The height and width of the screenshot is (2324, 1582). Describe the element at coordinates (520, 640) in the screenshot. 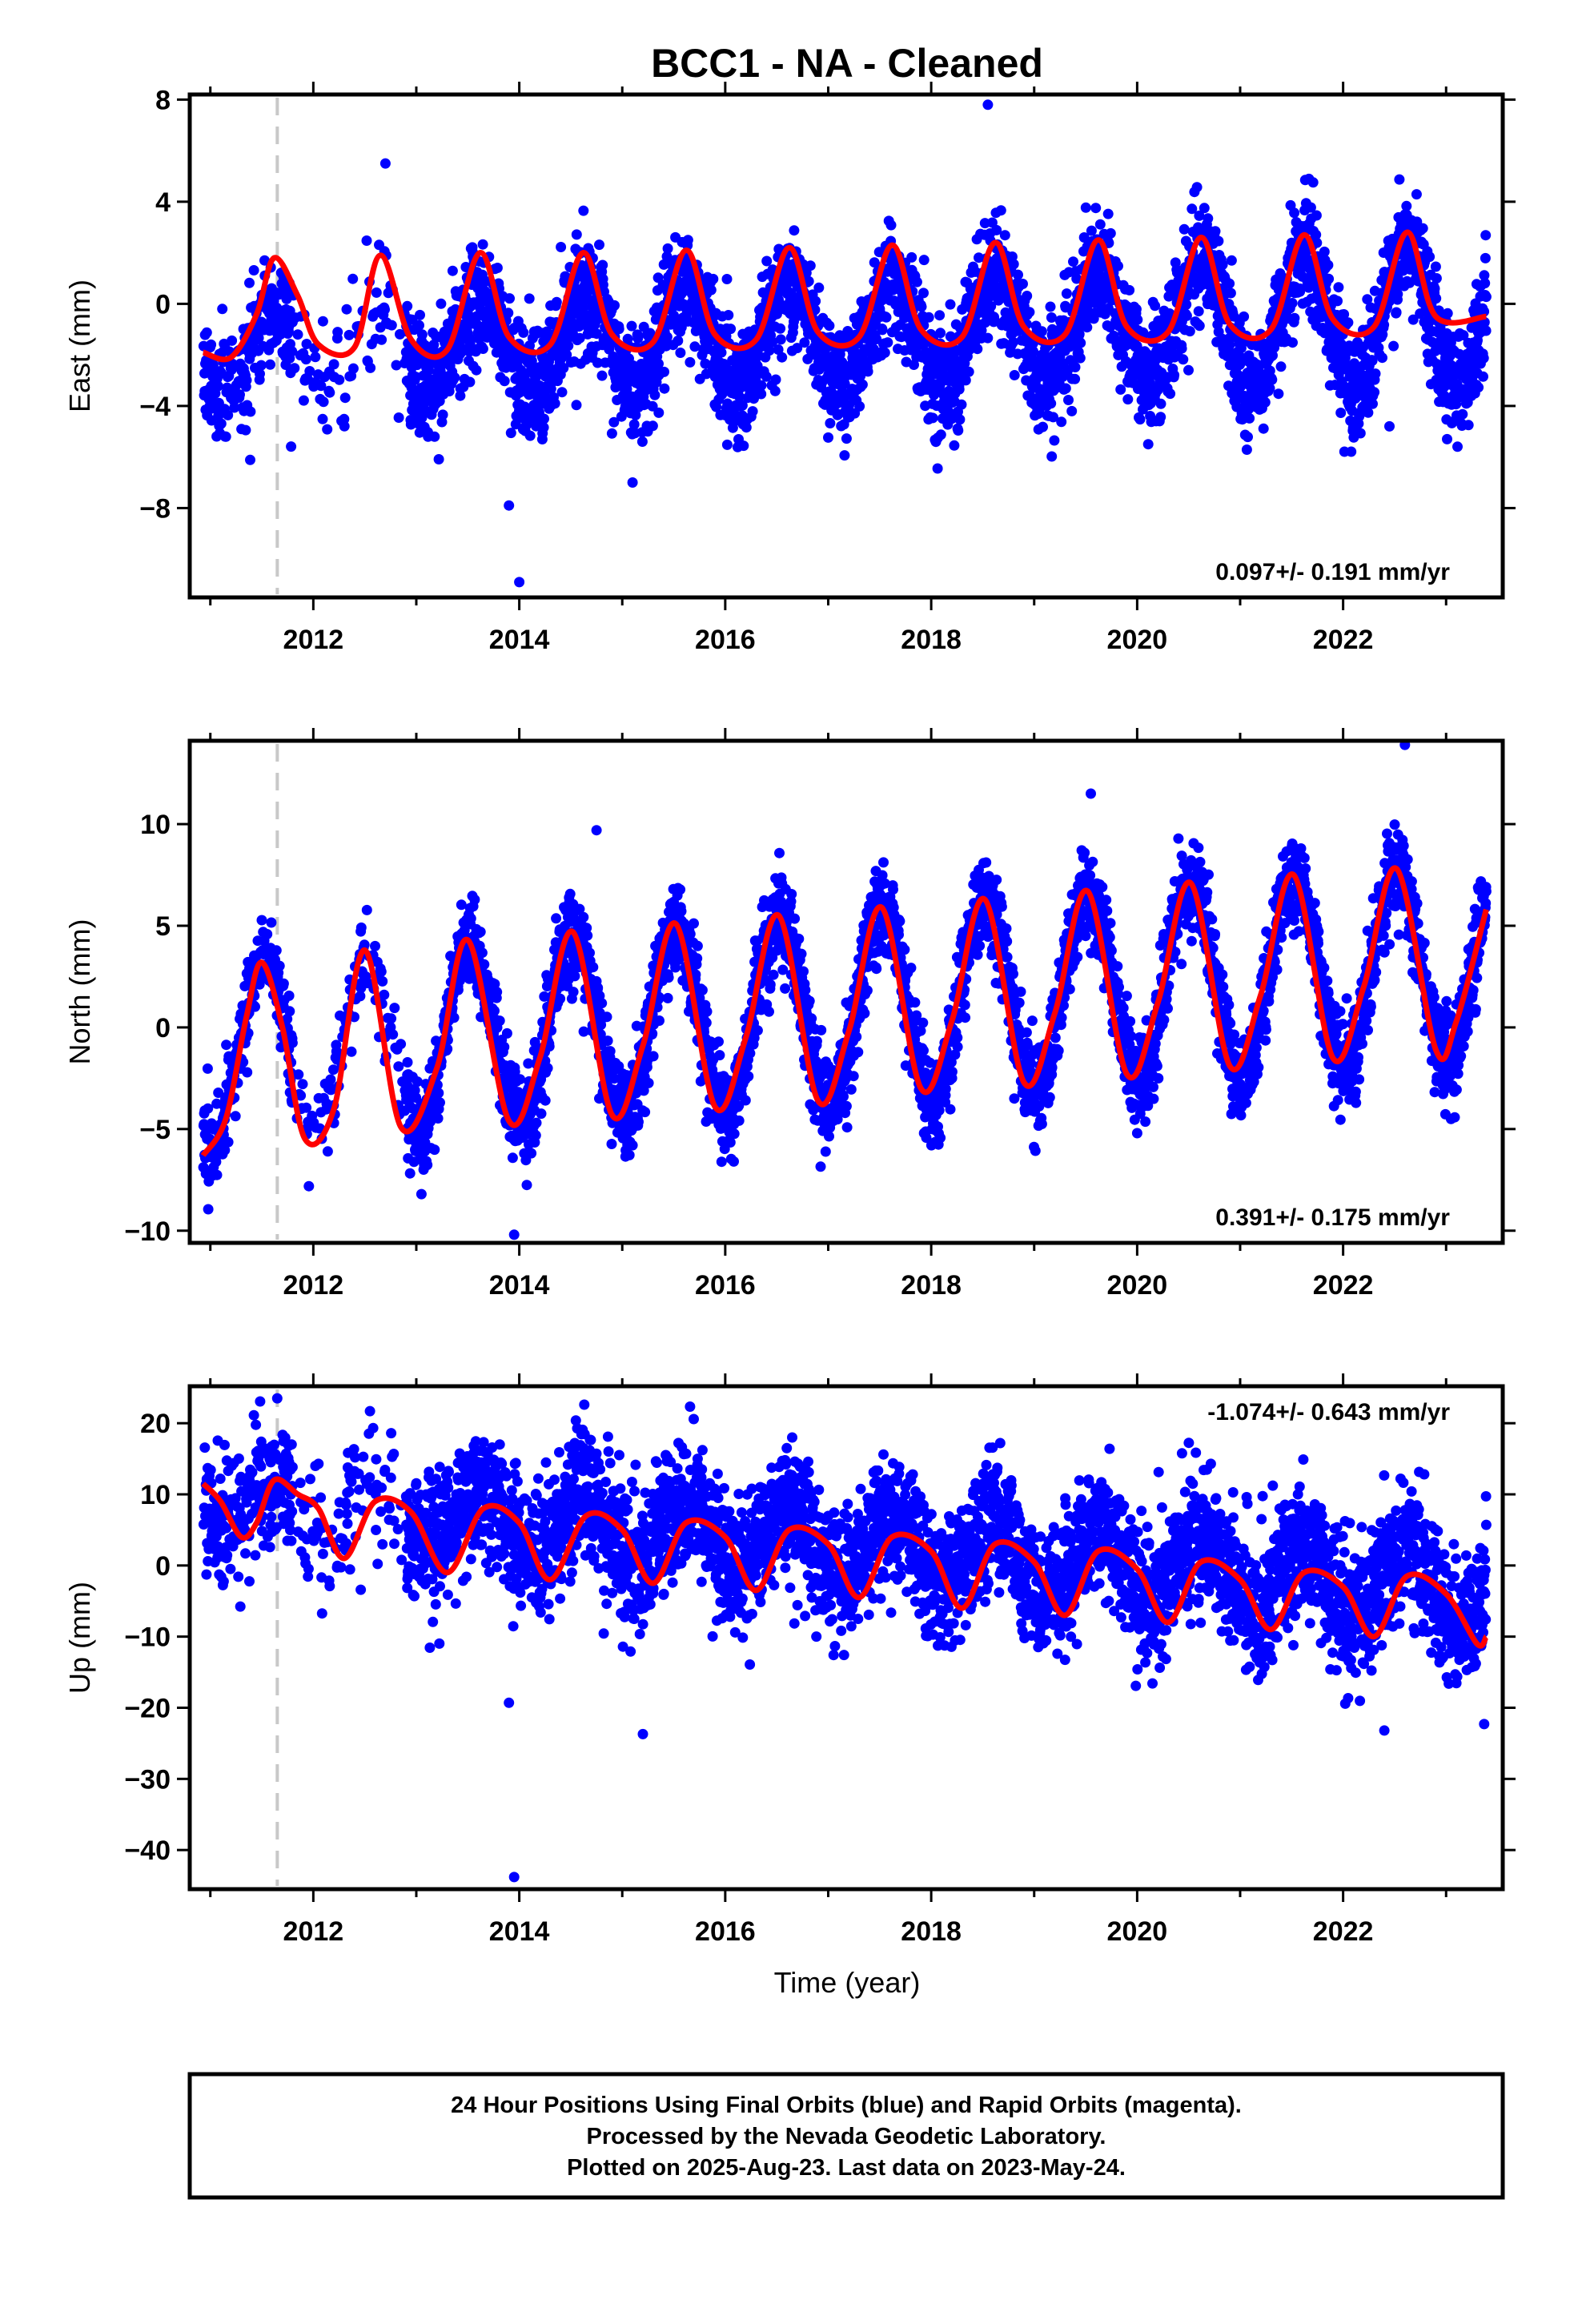

I see `x-tick-label: 2014` at that location.